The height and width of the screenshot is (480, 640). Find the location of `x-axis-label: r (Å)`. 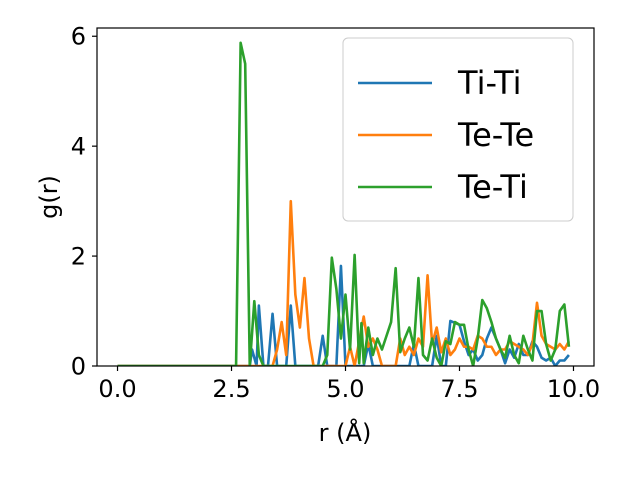

x-axis-label: r (Å) is located at coordinates (345, 432).